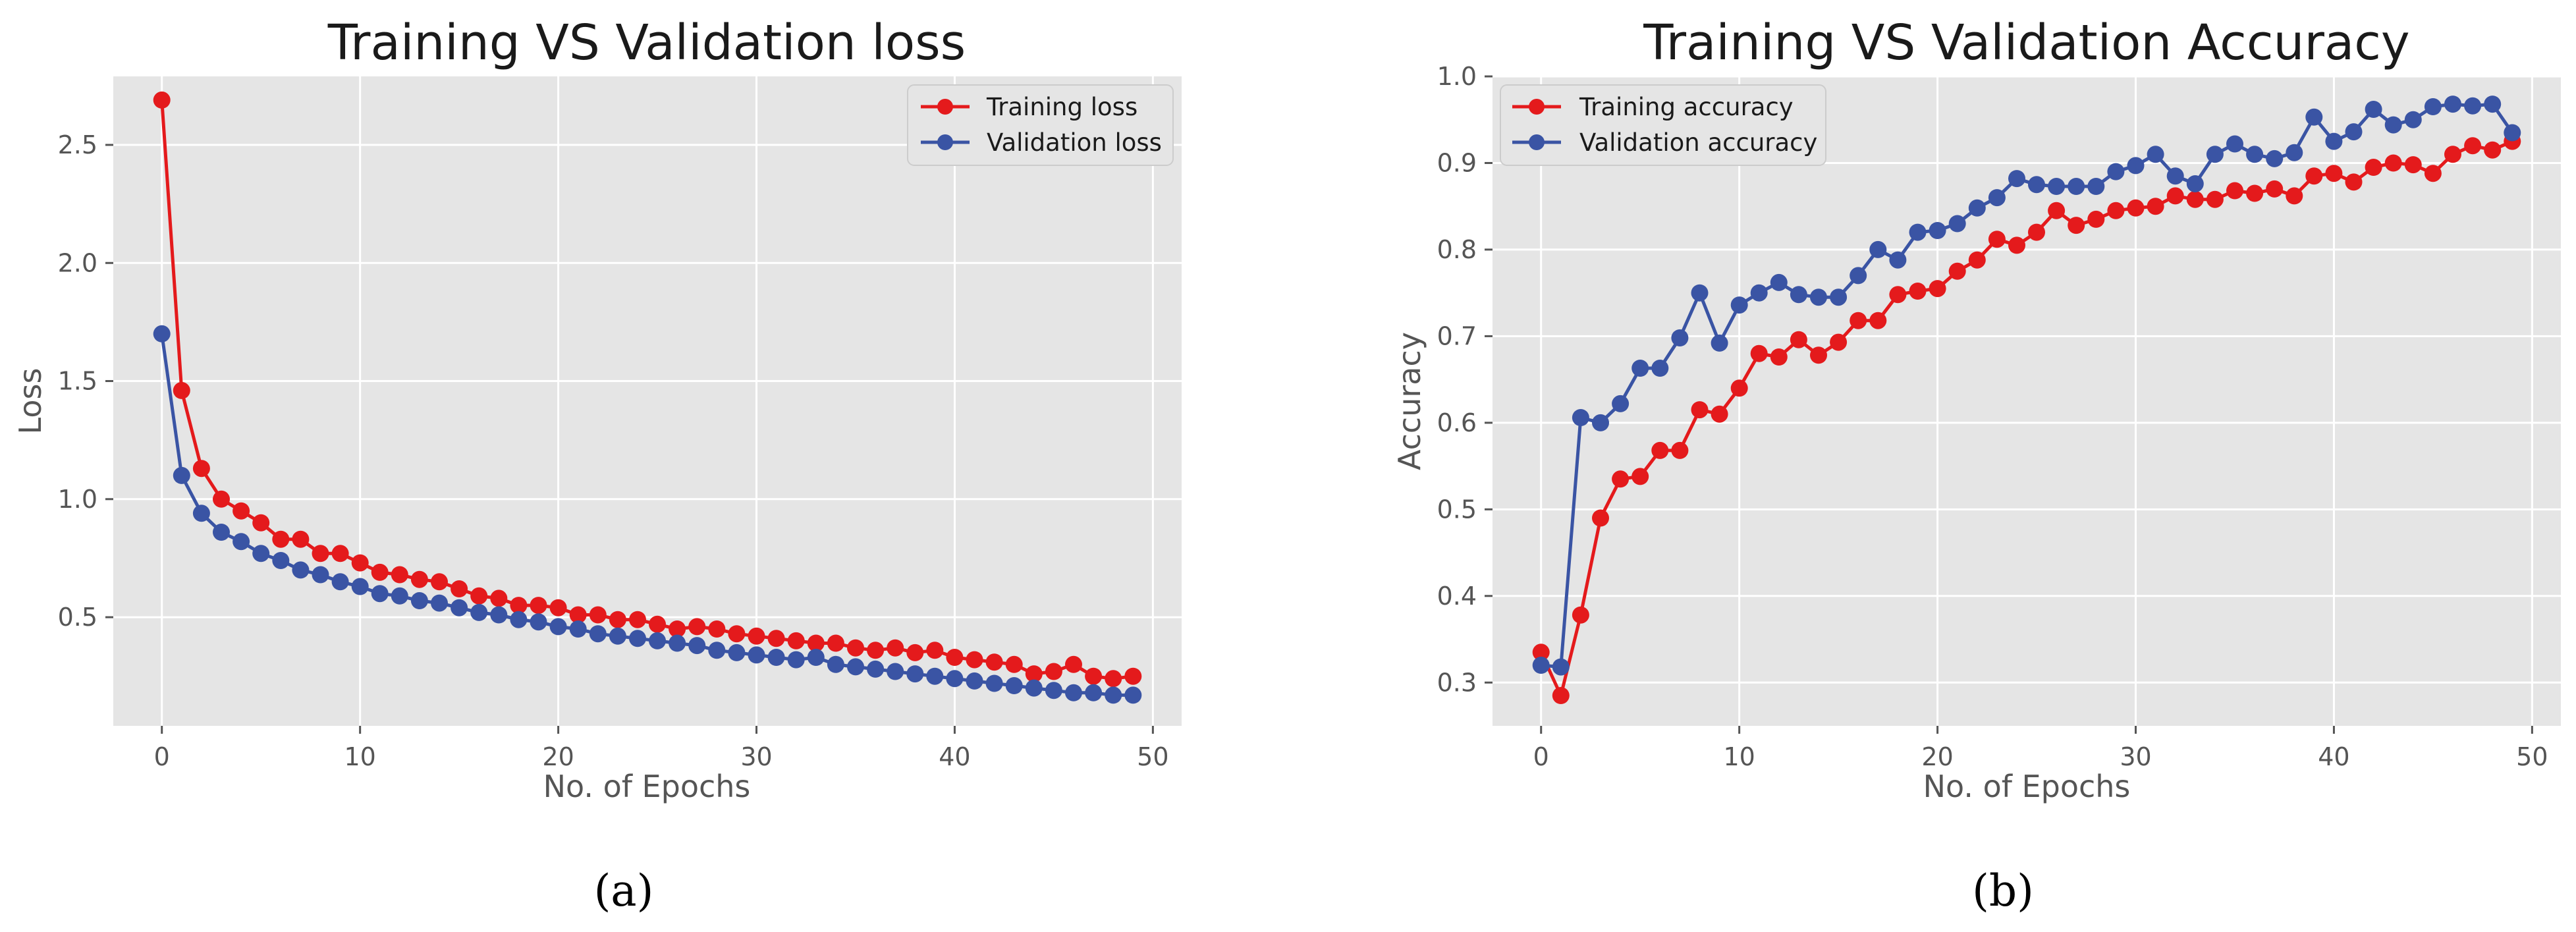 This screenshot has height=932, width=2576. I want to click on accuracy-x-ticks: 0 10 20 30 40 50, so click(2040, 748).